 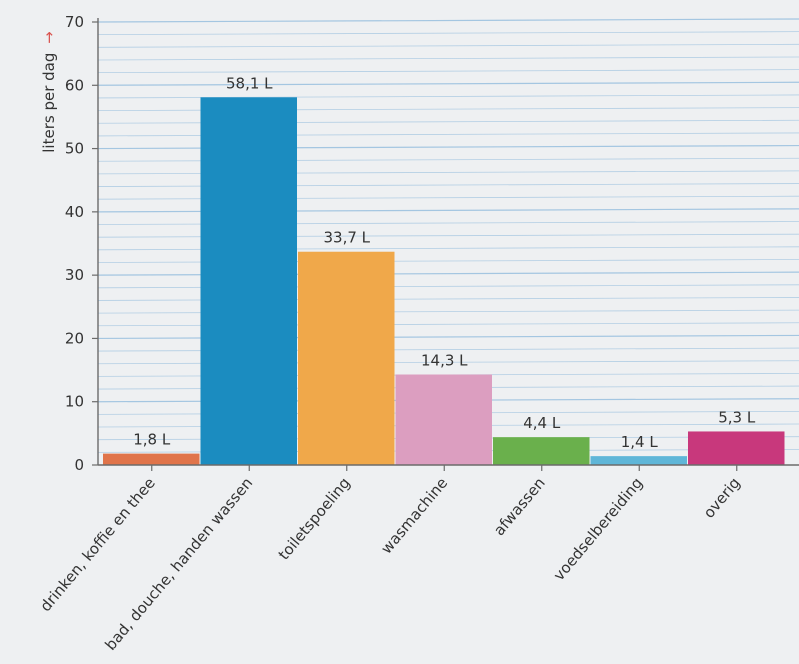 I want to click on y-axis-label-text: liters per dag, so click(x=49, y=103).